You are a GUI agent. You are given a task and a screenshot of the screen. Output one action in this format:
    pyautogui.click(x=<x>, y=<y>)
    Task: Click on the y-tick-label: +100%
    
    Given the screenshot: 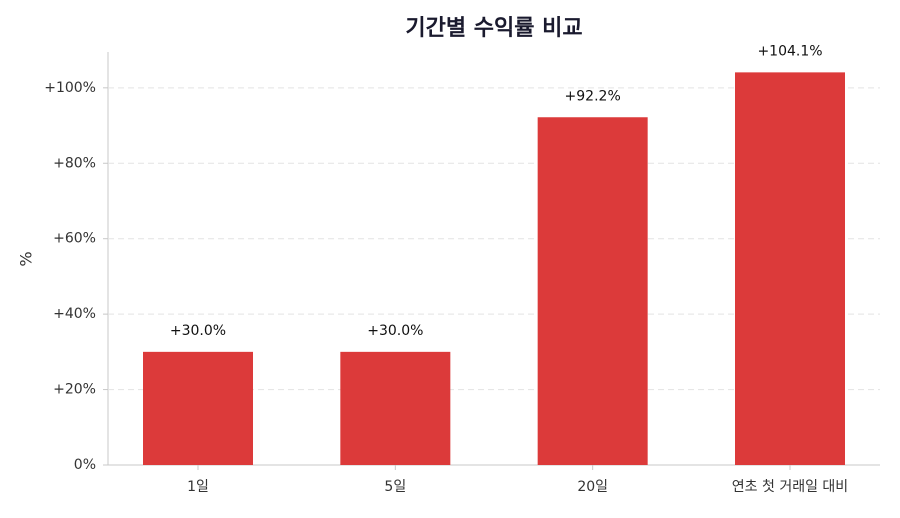 What is the action you would take?
    pyautogui.click(x=70, y=88)
    